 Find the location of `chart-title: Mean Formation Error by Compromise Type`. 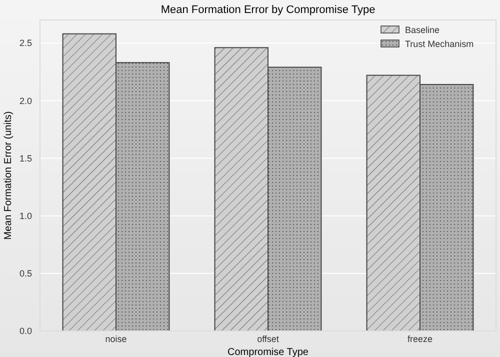

chart-title: Mean Formation Error by Compromise Type is located at coordinates (268, 10).